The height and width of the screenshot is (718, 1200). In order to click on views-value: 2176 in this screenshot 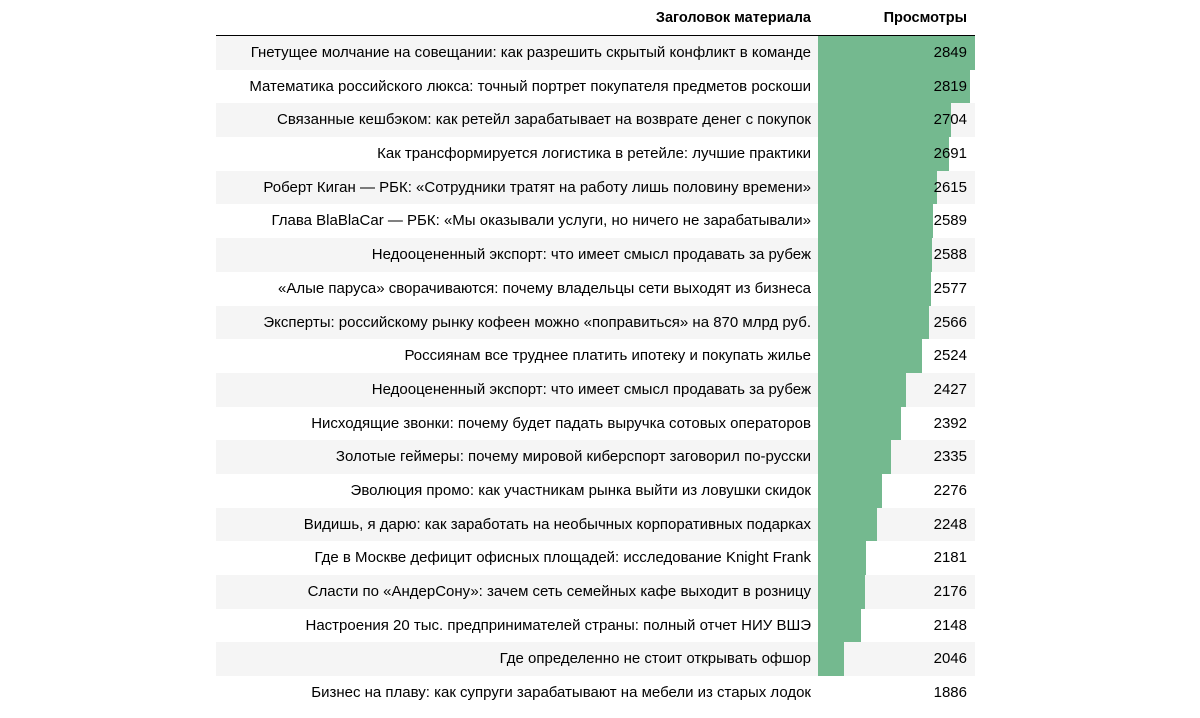, I will do `click(950, 591)`.